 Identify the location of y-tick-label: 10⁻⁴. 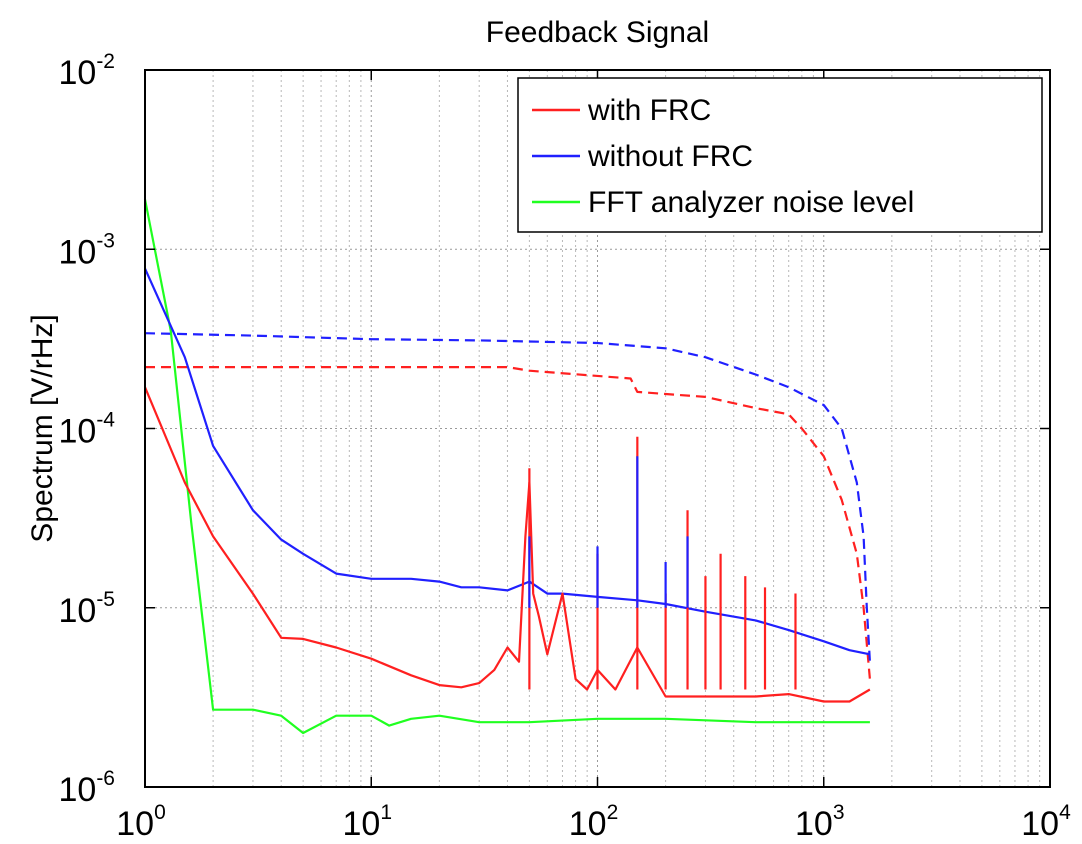
(86, 430).